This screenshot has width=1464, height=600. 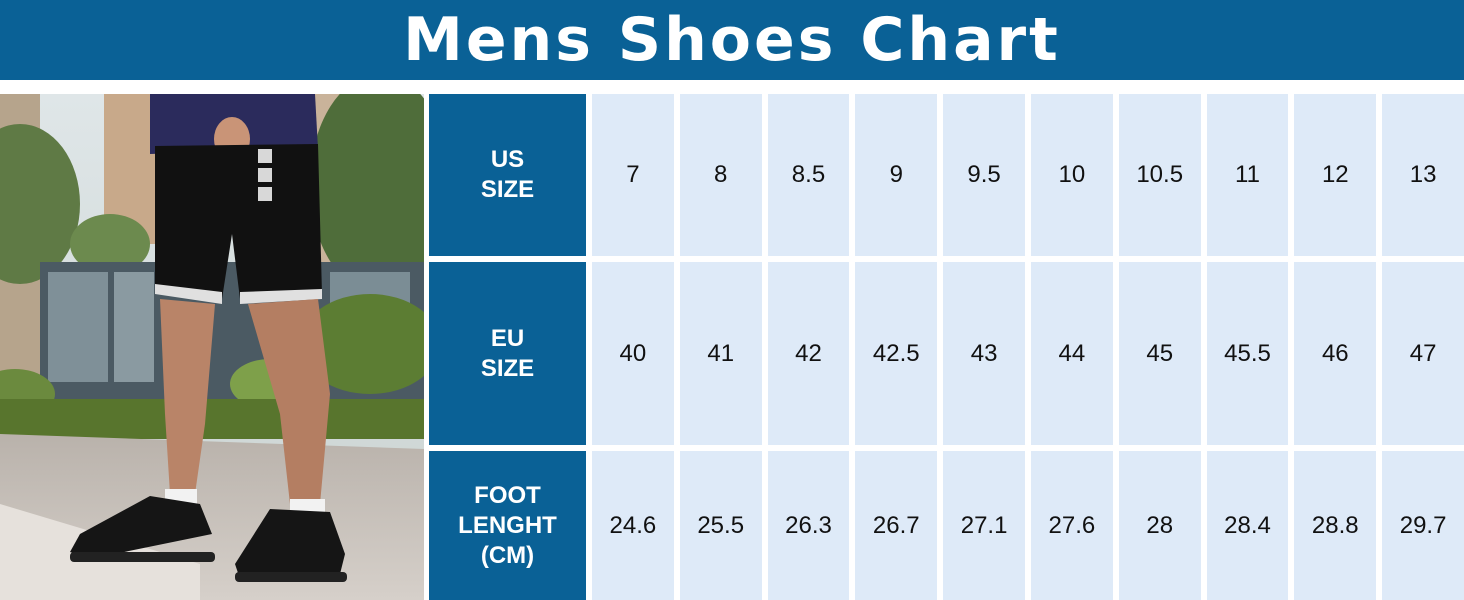 What do you see at coordinates (1423, 175) in the screenshot?
I see `us-size-cell: 13` at bounding box center [1423, 175].